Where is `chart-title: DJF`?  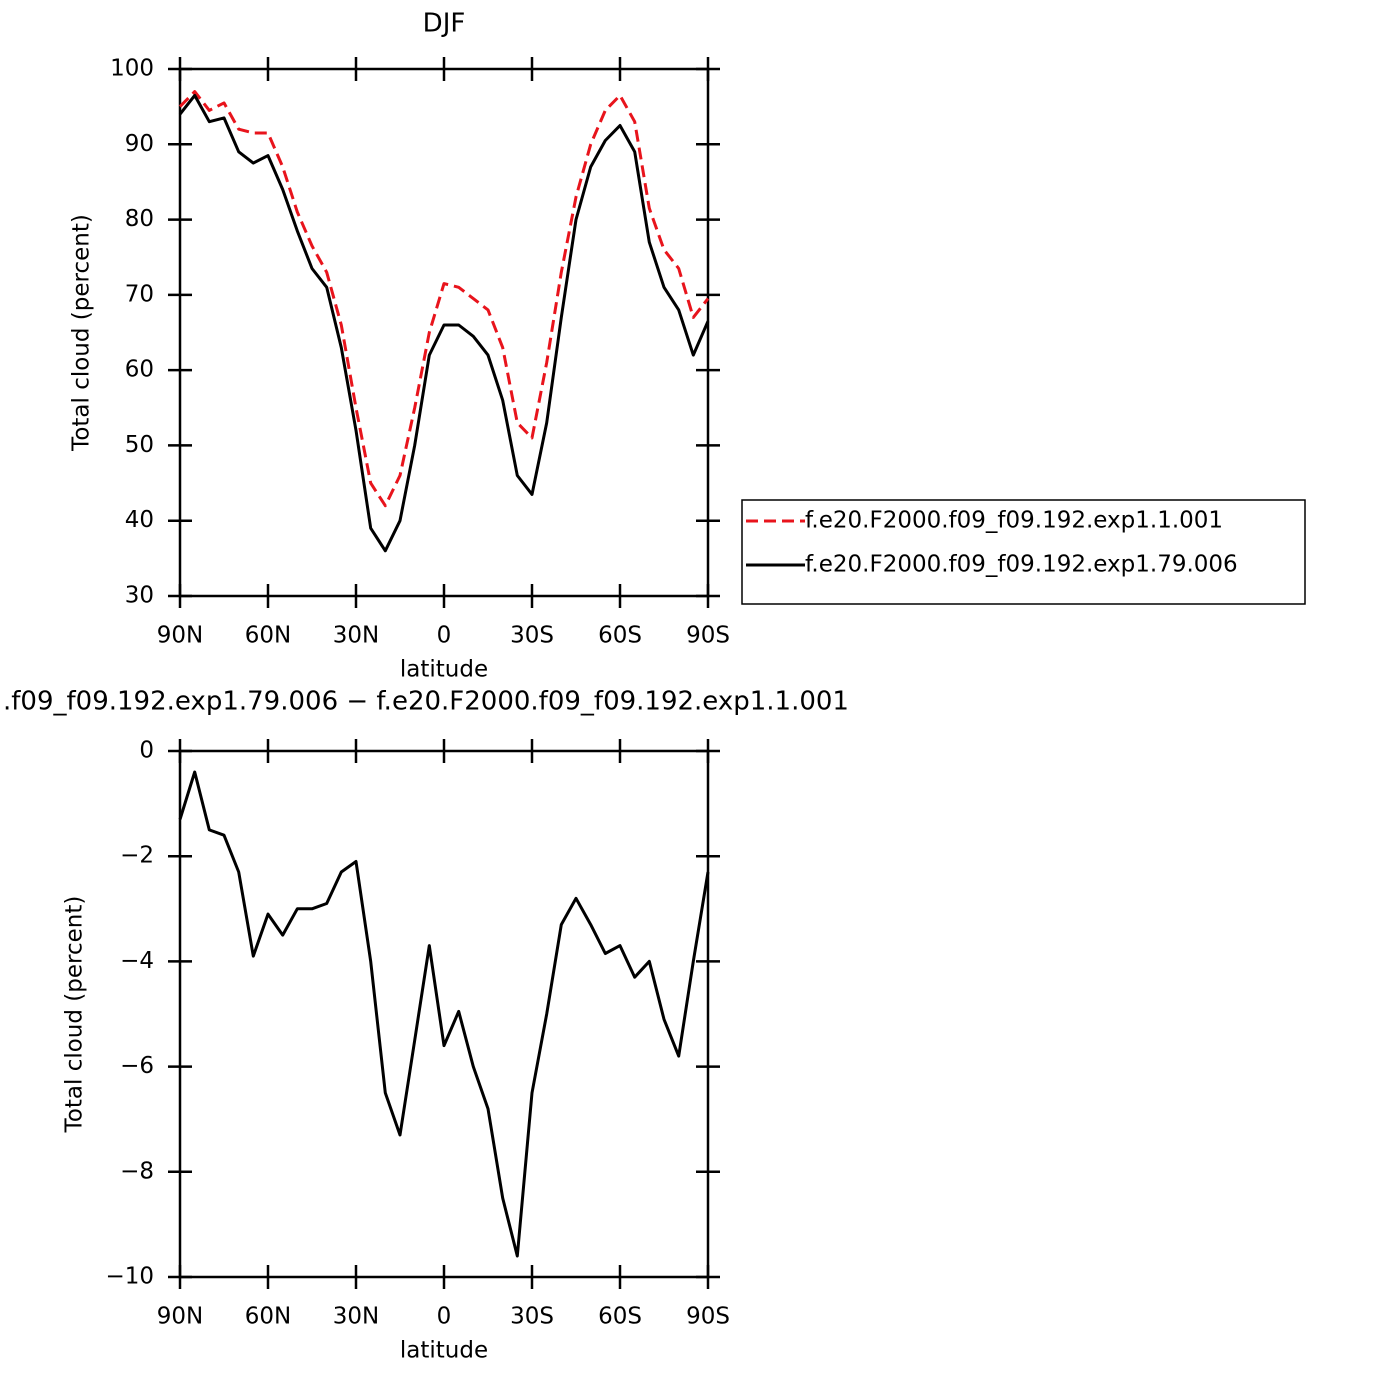 chart-title: DJF is located at coordinates (444, 24).